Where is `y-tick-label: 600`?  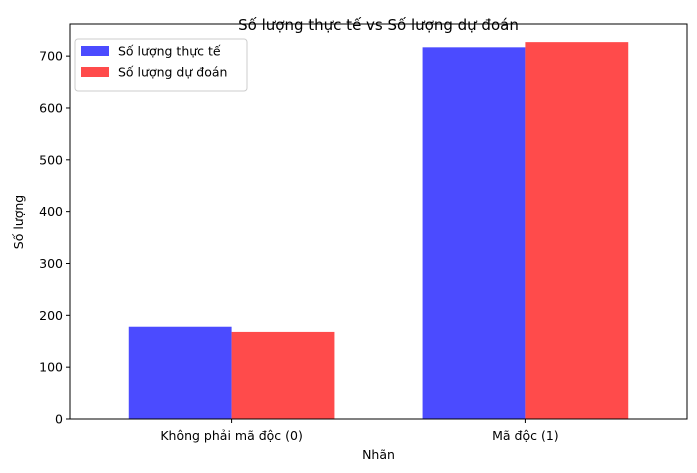 y-tick-label: 600 is located at coordinates (51, 107).